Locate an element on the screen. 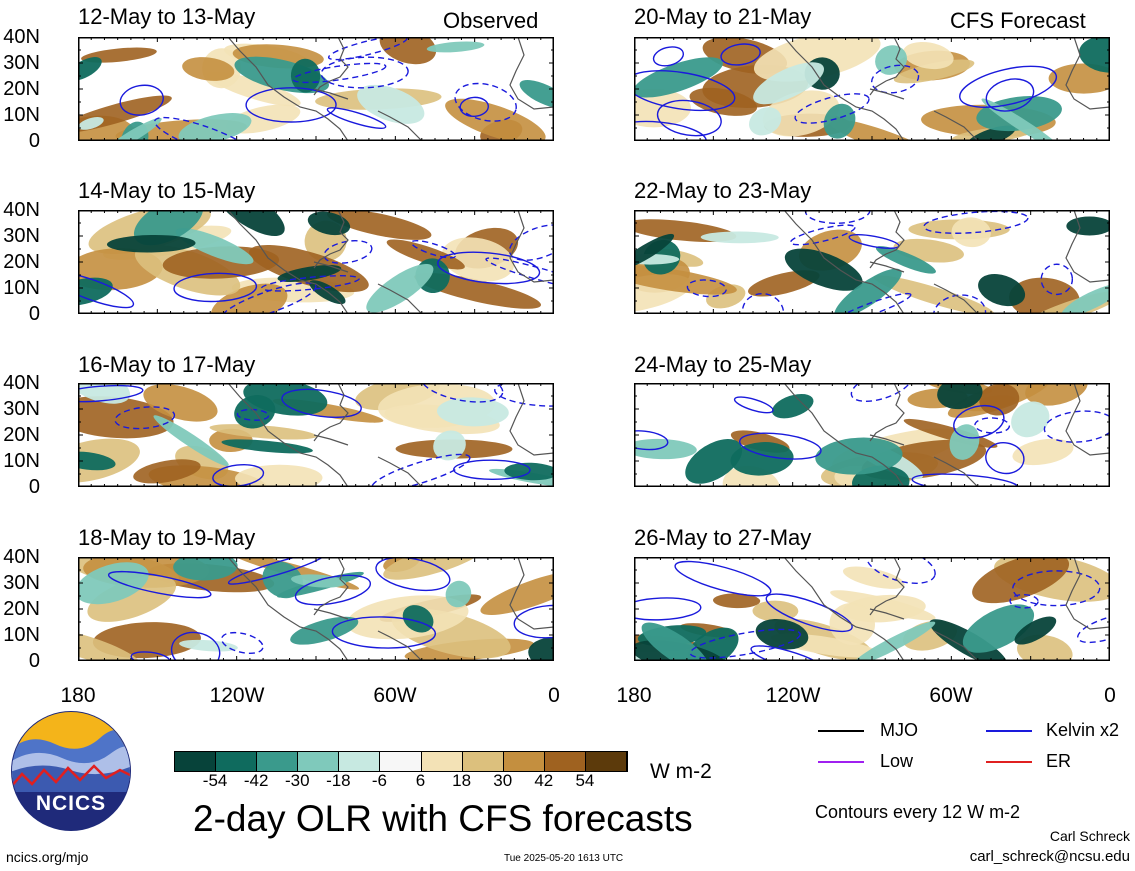 The height and width of the screenshot is (871, 1135). y-tick: 40N is located at coordinates (21, 37).